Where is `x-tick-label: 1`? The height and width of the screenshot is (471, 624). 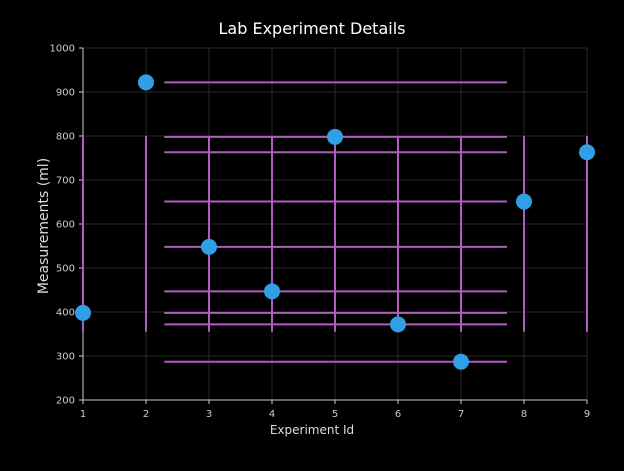 x-tick-label: 1 is located at coordinates (83, 414).